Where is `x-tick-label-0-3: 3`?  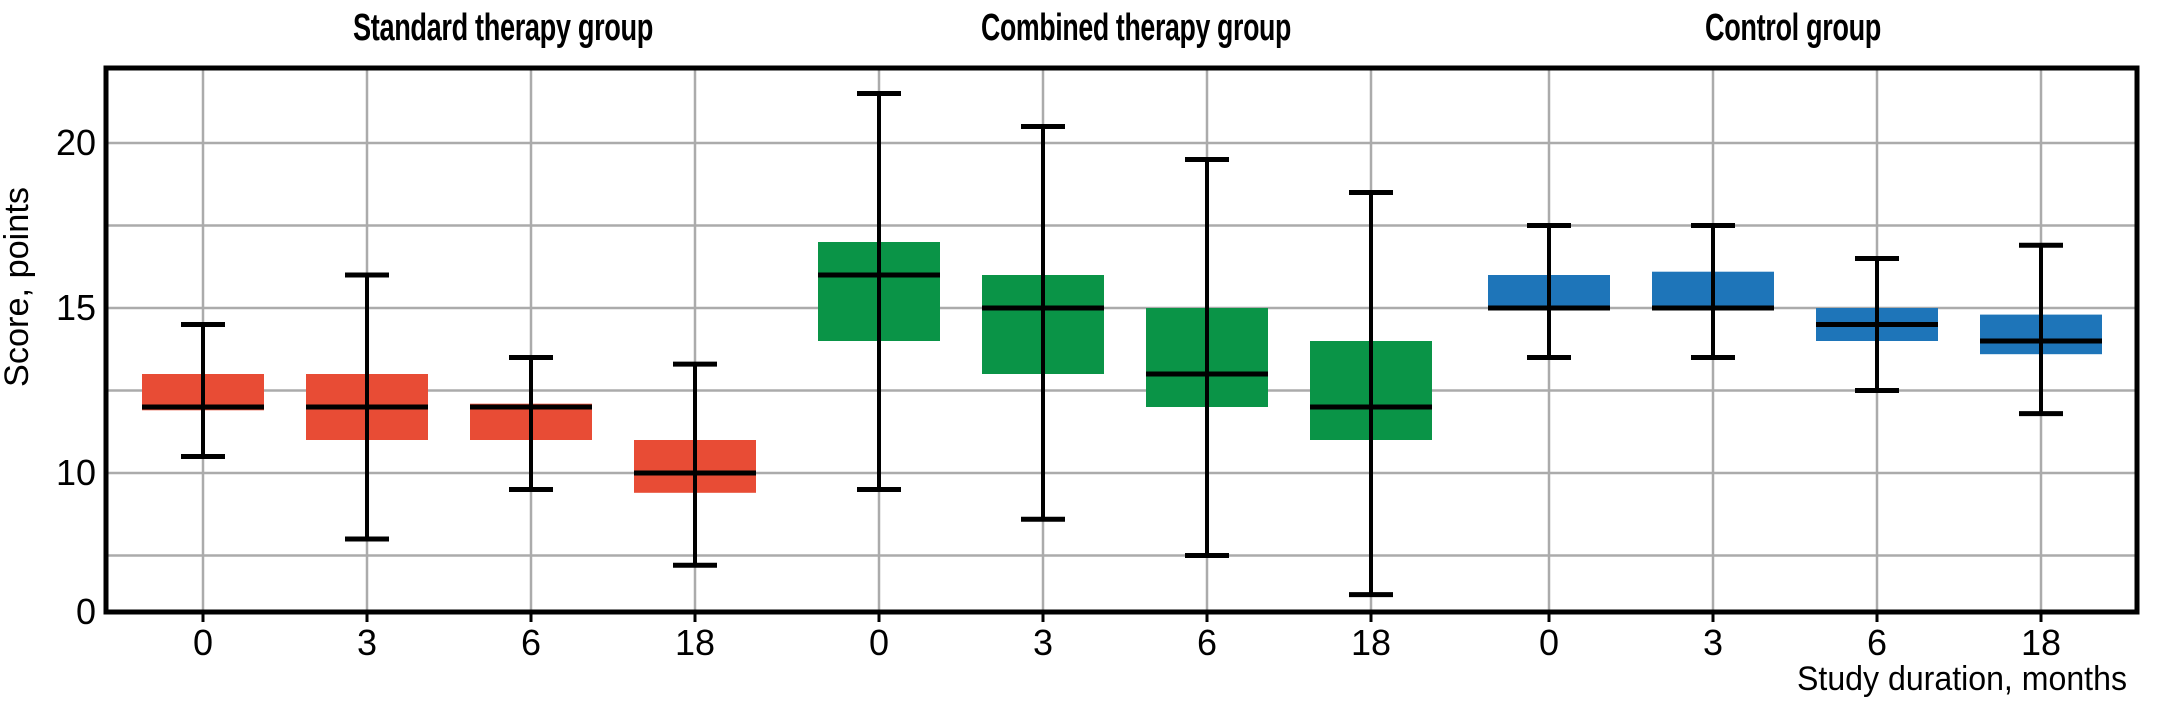 x-tick-label-0-3: 3 is located at coordinates (367, 642).